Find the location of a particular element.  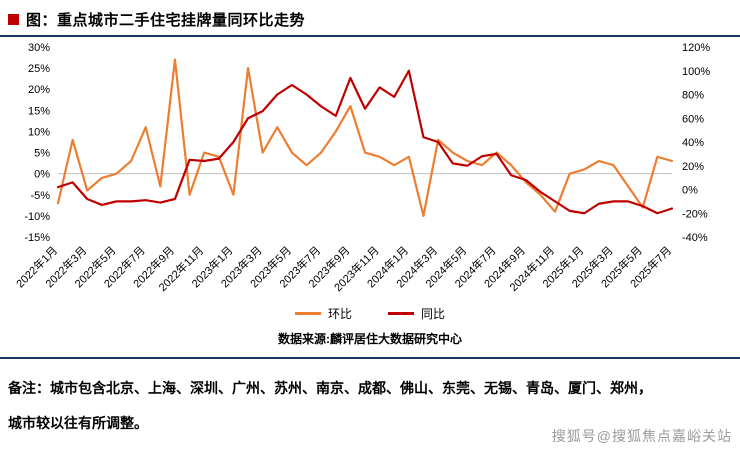

svg-text: -15% is located at coordinates (37, 238).